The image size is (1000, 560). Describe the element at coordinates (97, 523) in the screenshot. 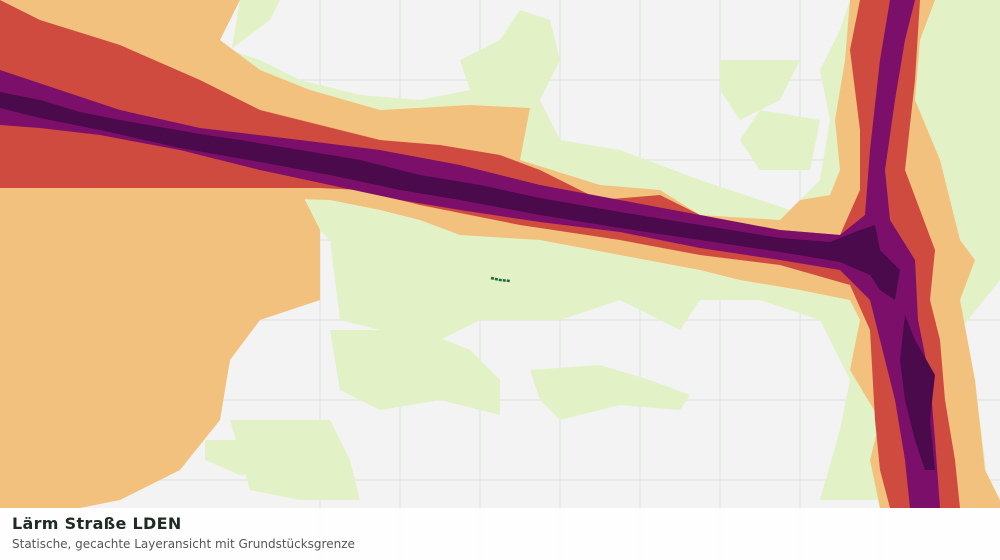

I see `layer-title: Lärm Straße LDEN` at that location.